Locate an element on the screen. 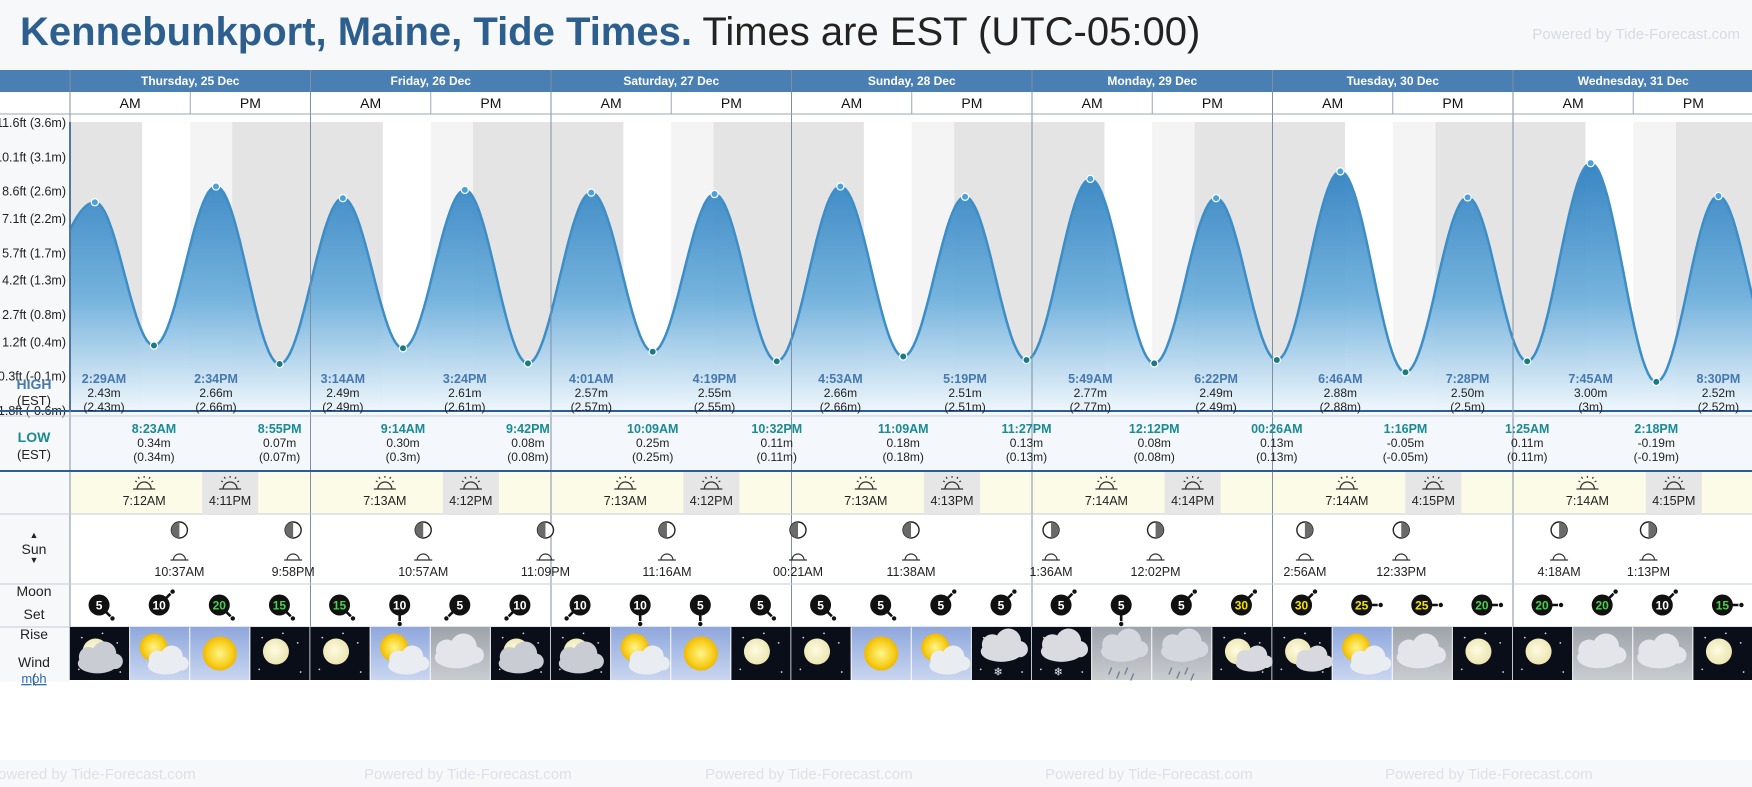  high-tide-entry-height-alt: (2.49m) is located at coordinates (342, 407).